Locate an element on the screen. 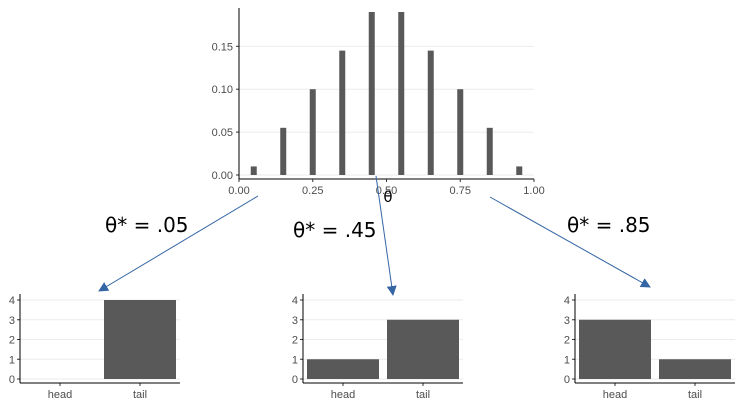 The height and width of the screenshot is (408, 742). prior-x-tick-label: 0.25 is located at coordinates (312, 191).